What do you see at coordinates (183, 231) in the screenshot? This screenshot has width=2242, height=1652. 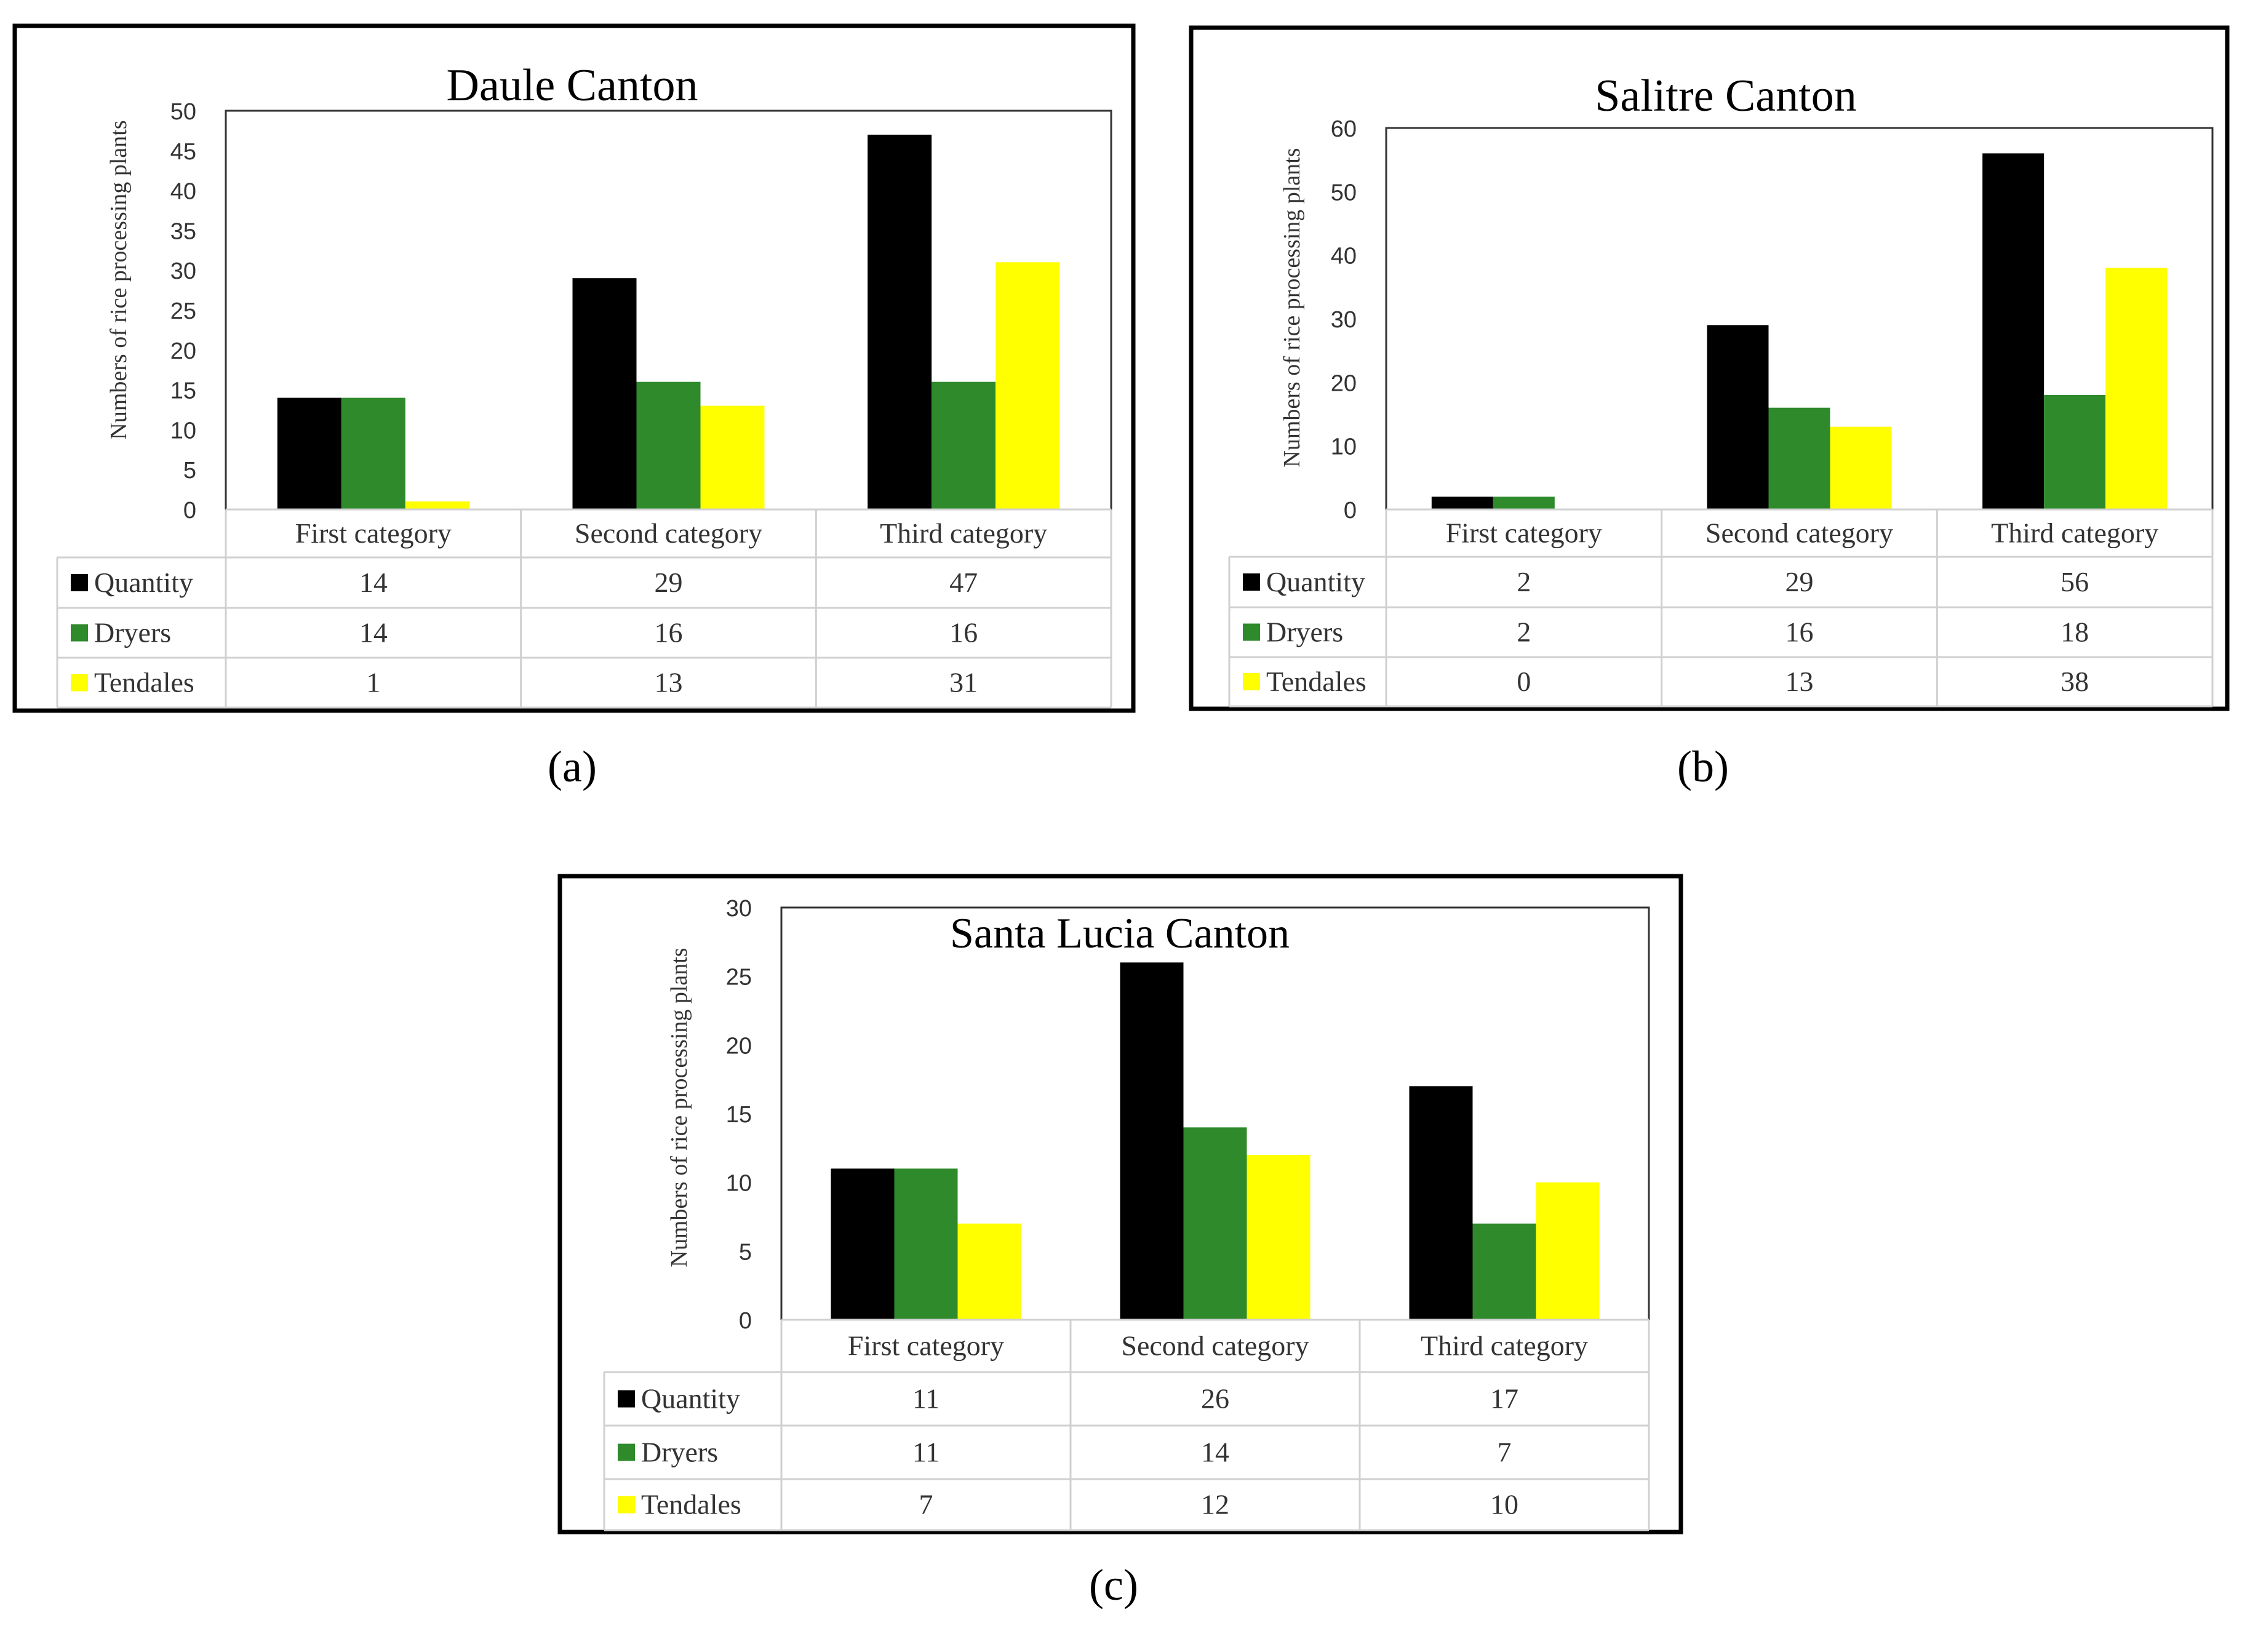 I see `y-tick-label: 35` at bounding box center [183, 231].